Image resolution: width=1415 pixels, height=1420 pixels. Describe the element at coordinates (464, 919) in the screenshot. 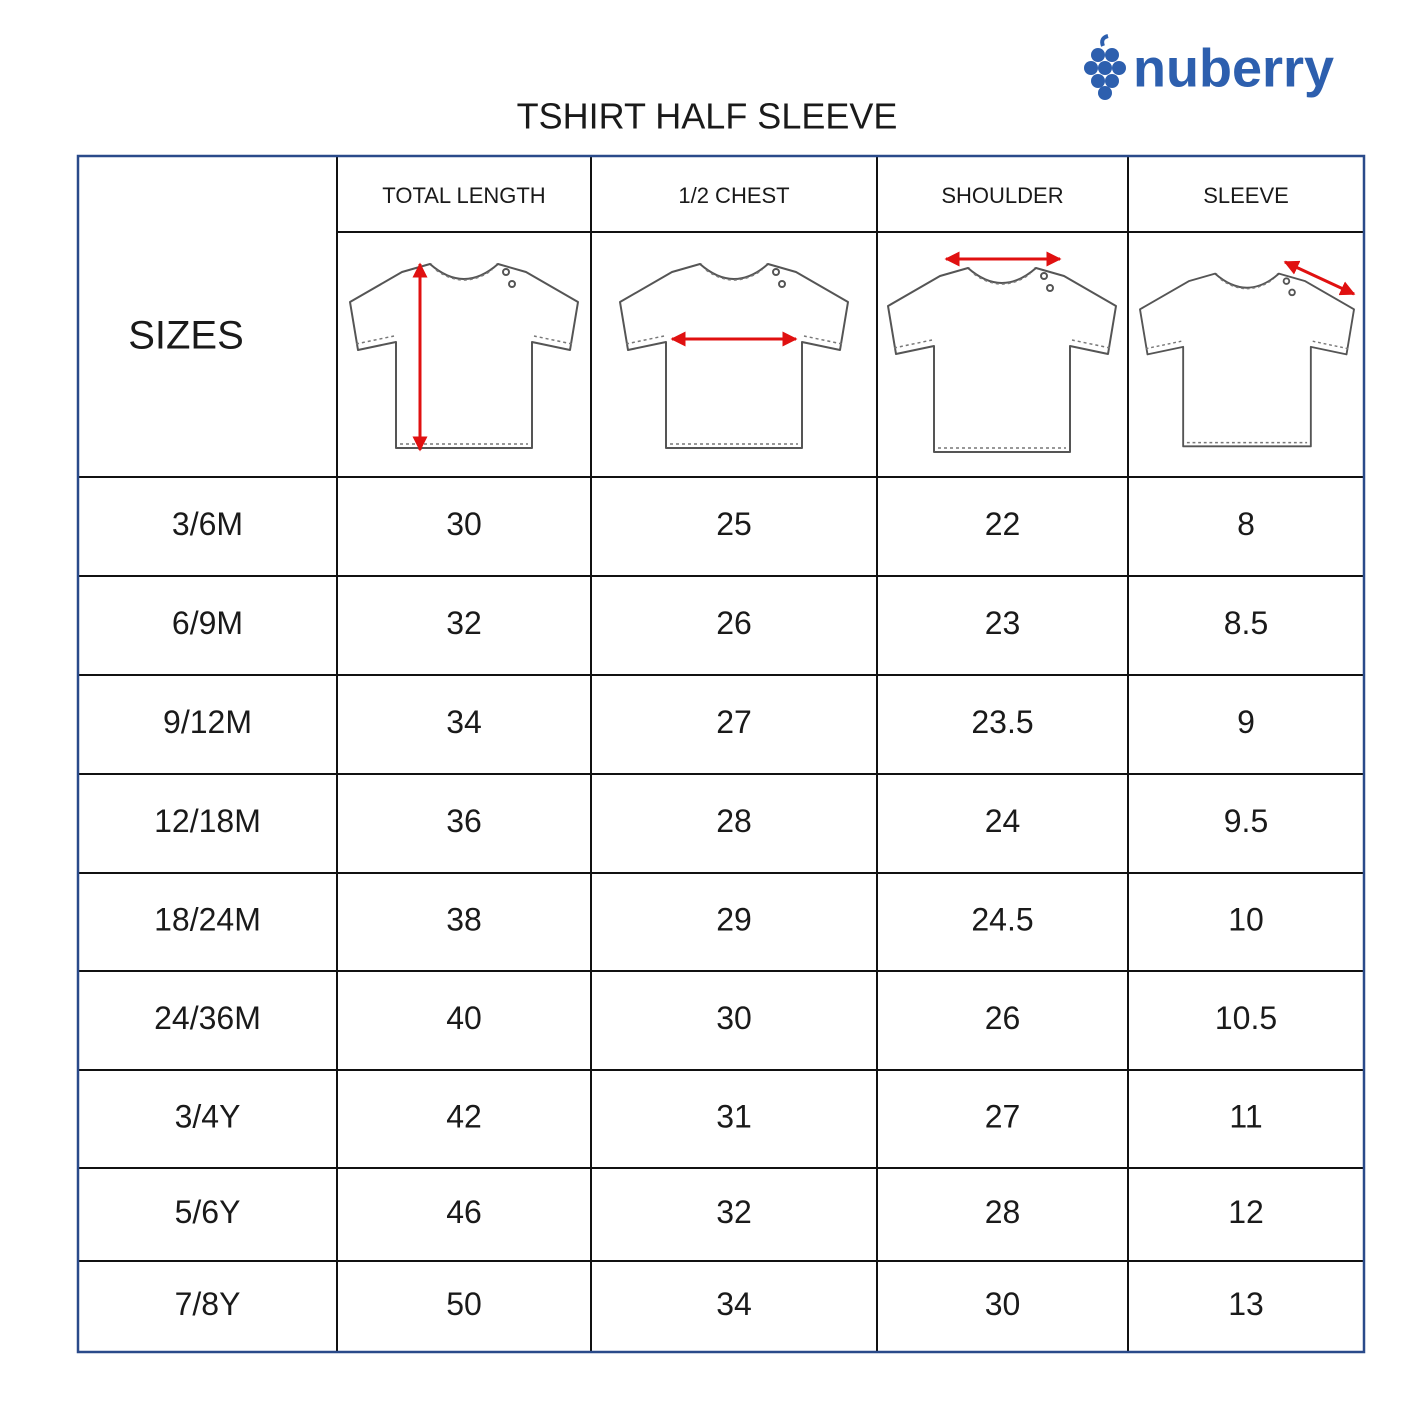

I see `measurement: 38` at that location.